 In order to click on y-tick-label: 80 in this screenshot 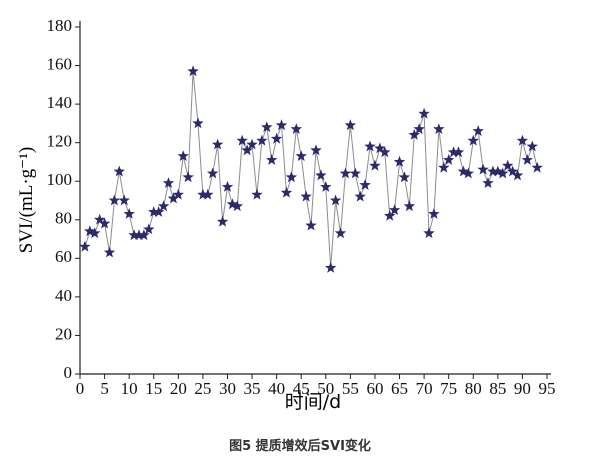, I will do `click(63, 218)`.